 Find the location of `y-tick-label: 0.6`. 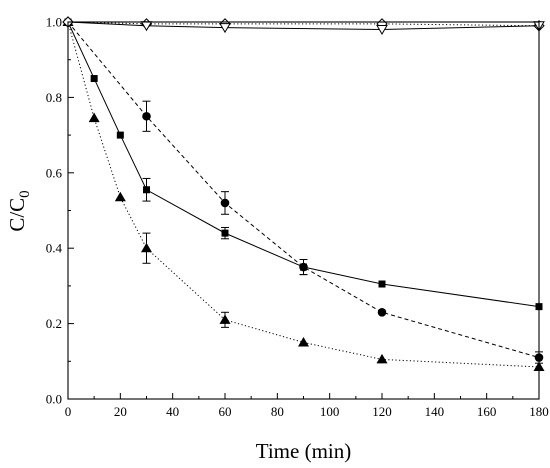

y-tick-label: 0.6 is located at coordinates (54, 172).